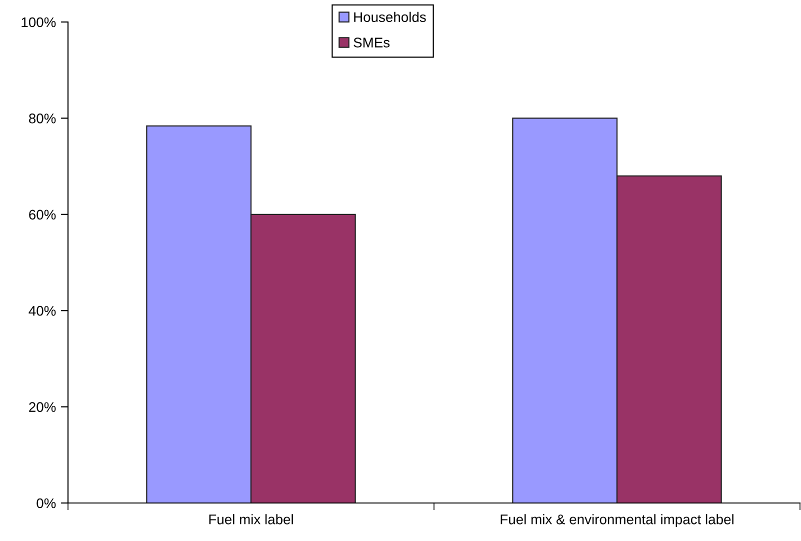  Describe the element at coordinates (39, 22) in the screenshot. I see `y-tick-label: 100%` at that location.